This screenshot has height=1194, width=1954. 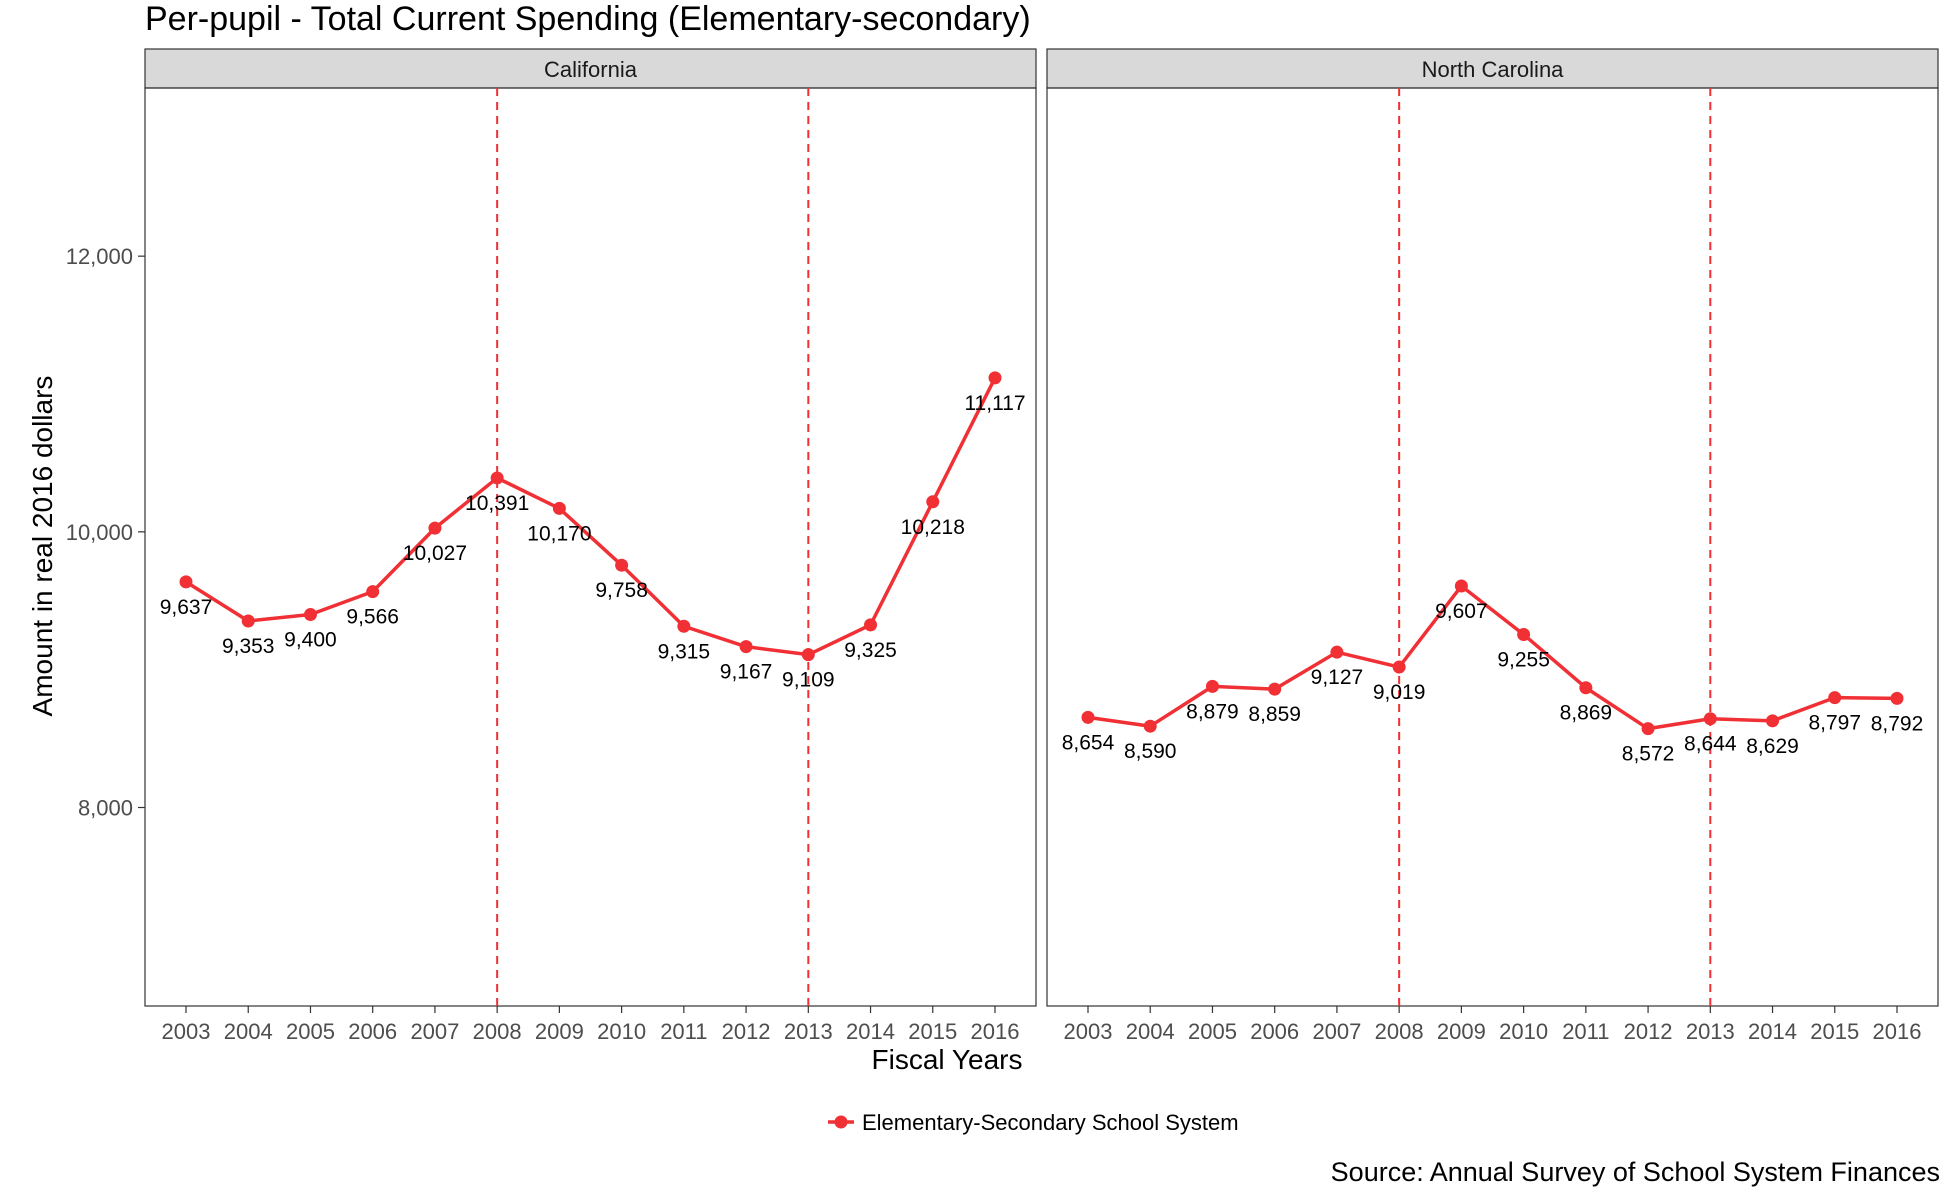 I want to click on data-label: 10,218, so click(x=933, y=527).